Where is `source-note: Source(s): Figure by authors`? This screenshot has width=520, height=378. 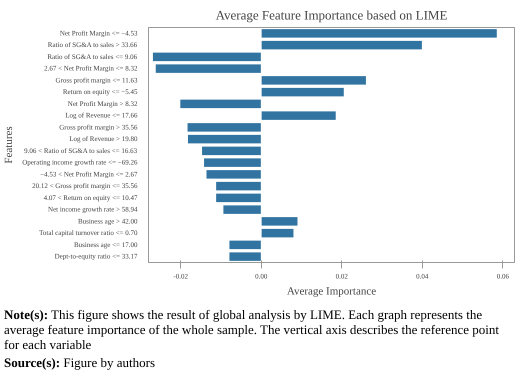 source-note: Source(s): Figure by authors is located at coordinates (80, 362).